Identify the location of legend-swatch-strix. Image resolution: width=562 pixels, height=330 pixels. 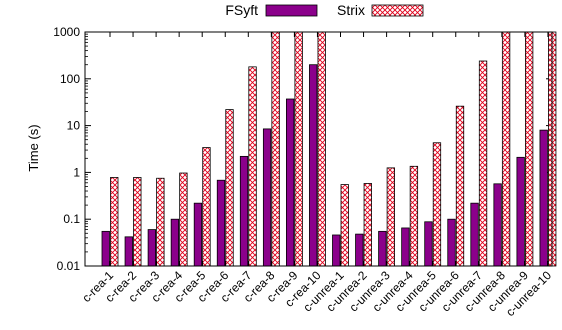
(397, 10).